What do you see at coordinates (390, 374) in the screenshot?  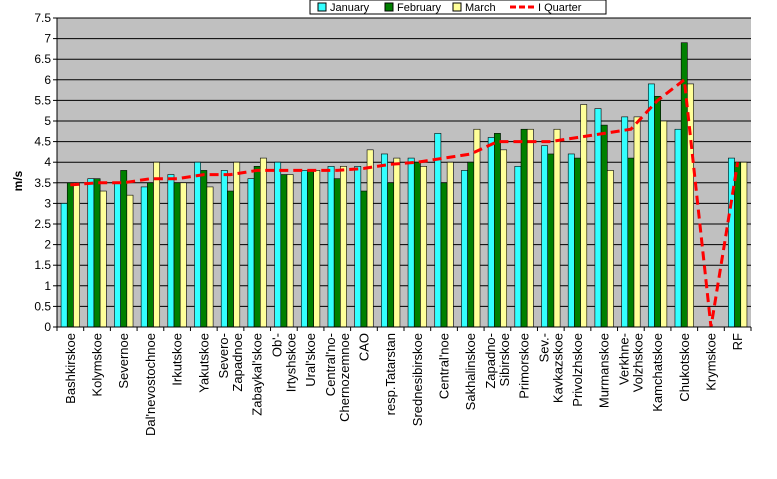 I see `x-tick-label: resp.Tatarstan` at bounding box center [390, 374].